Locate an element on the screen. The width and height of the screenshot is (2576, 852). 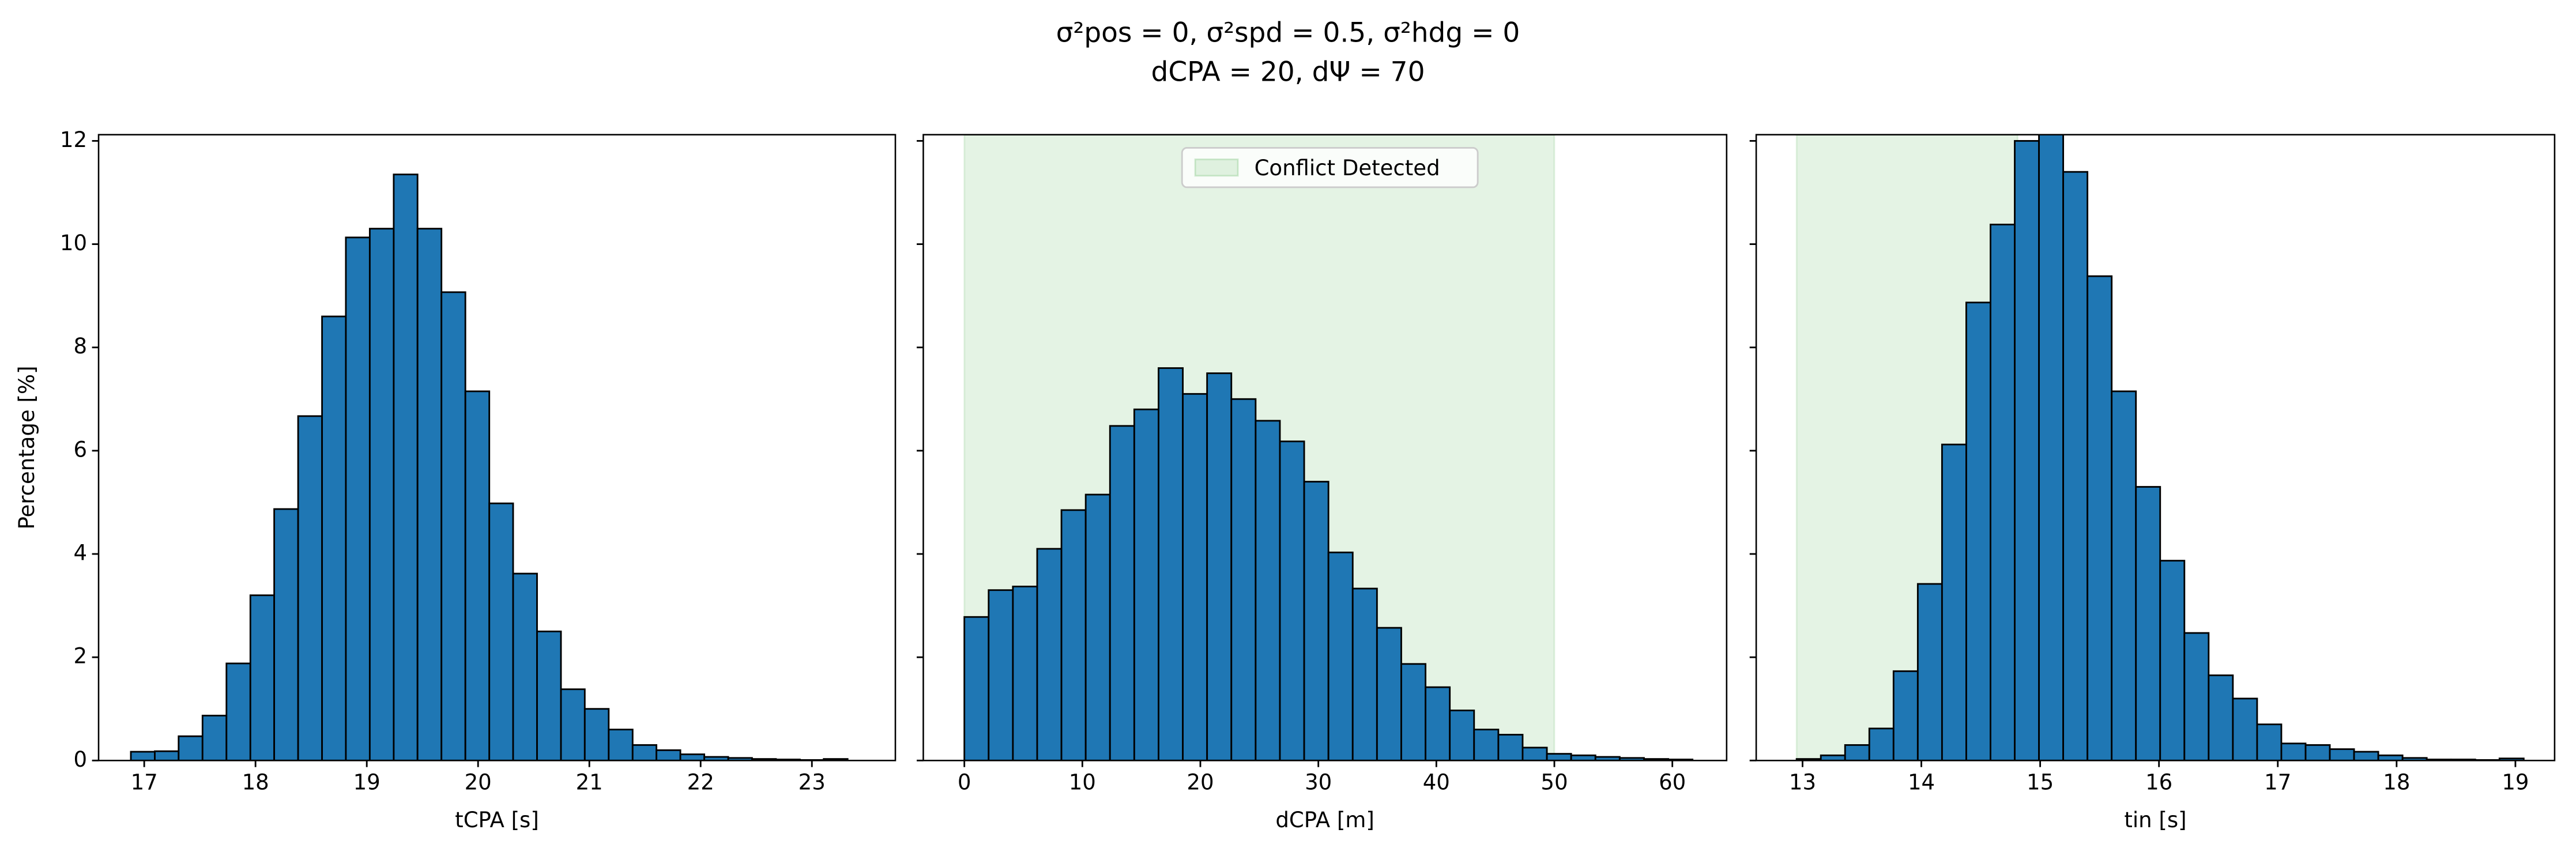
legend-box is located at coordinates (1330, 168).